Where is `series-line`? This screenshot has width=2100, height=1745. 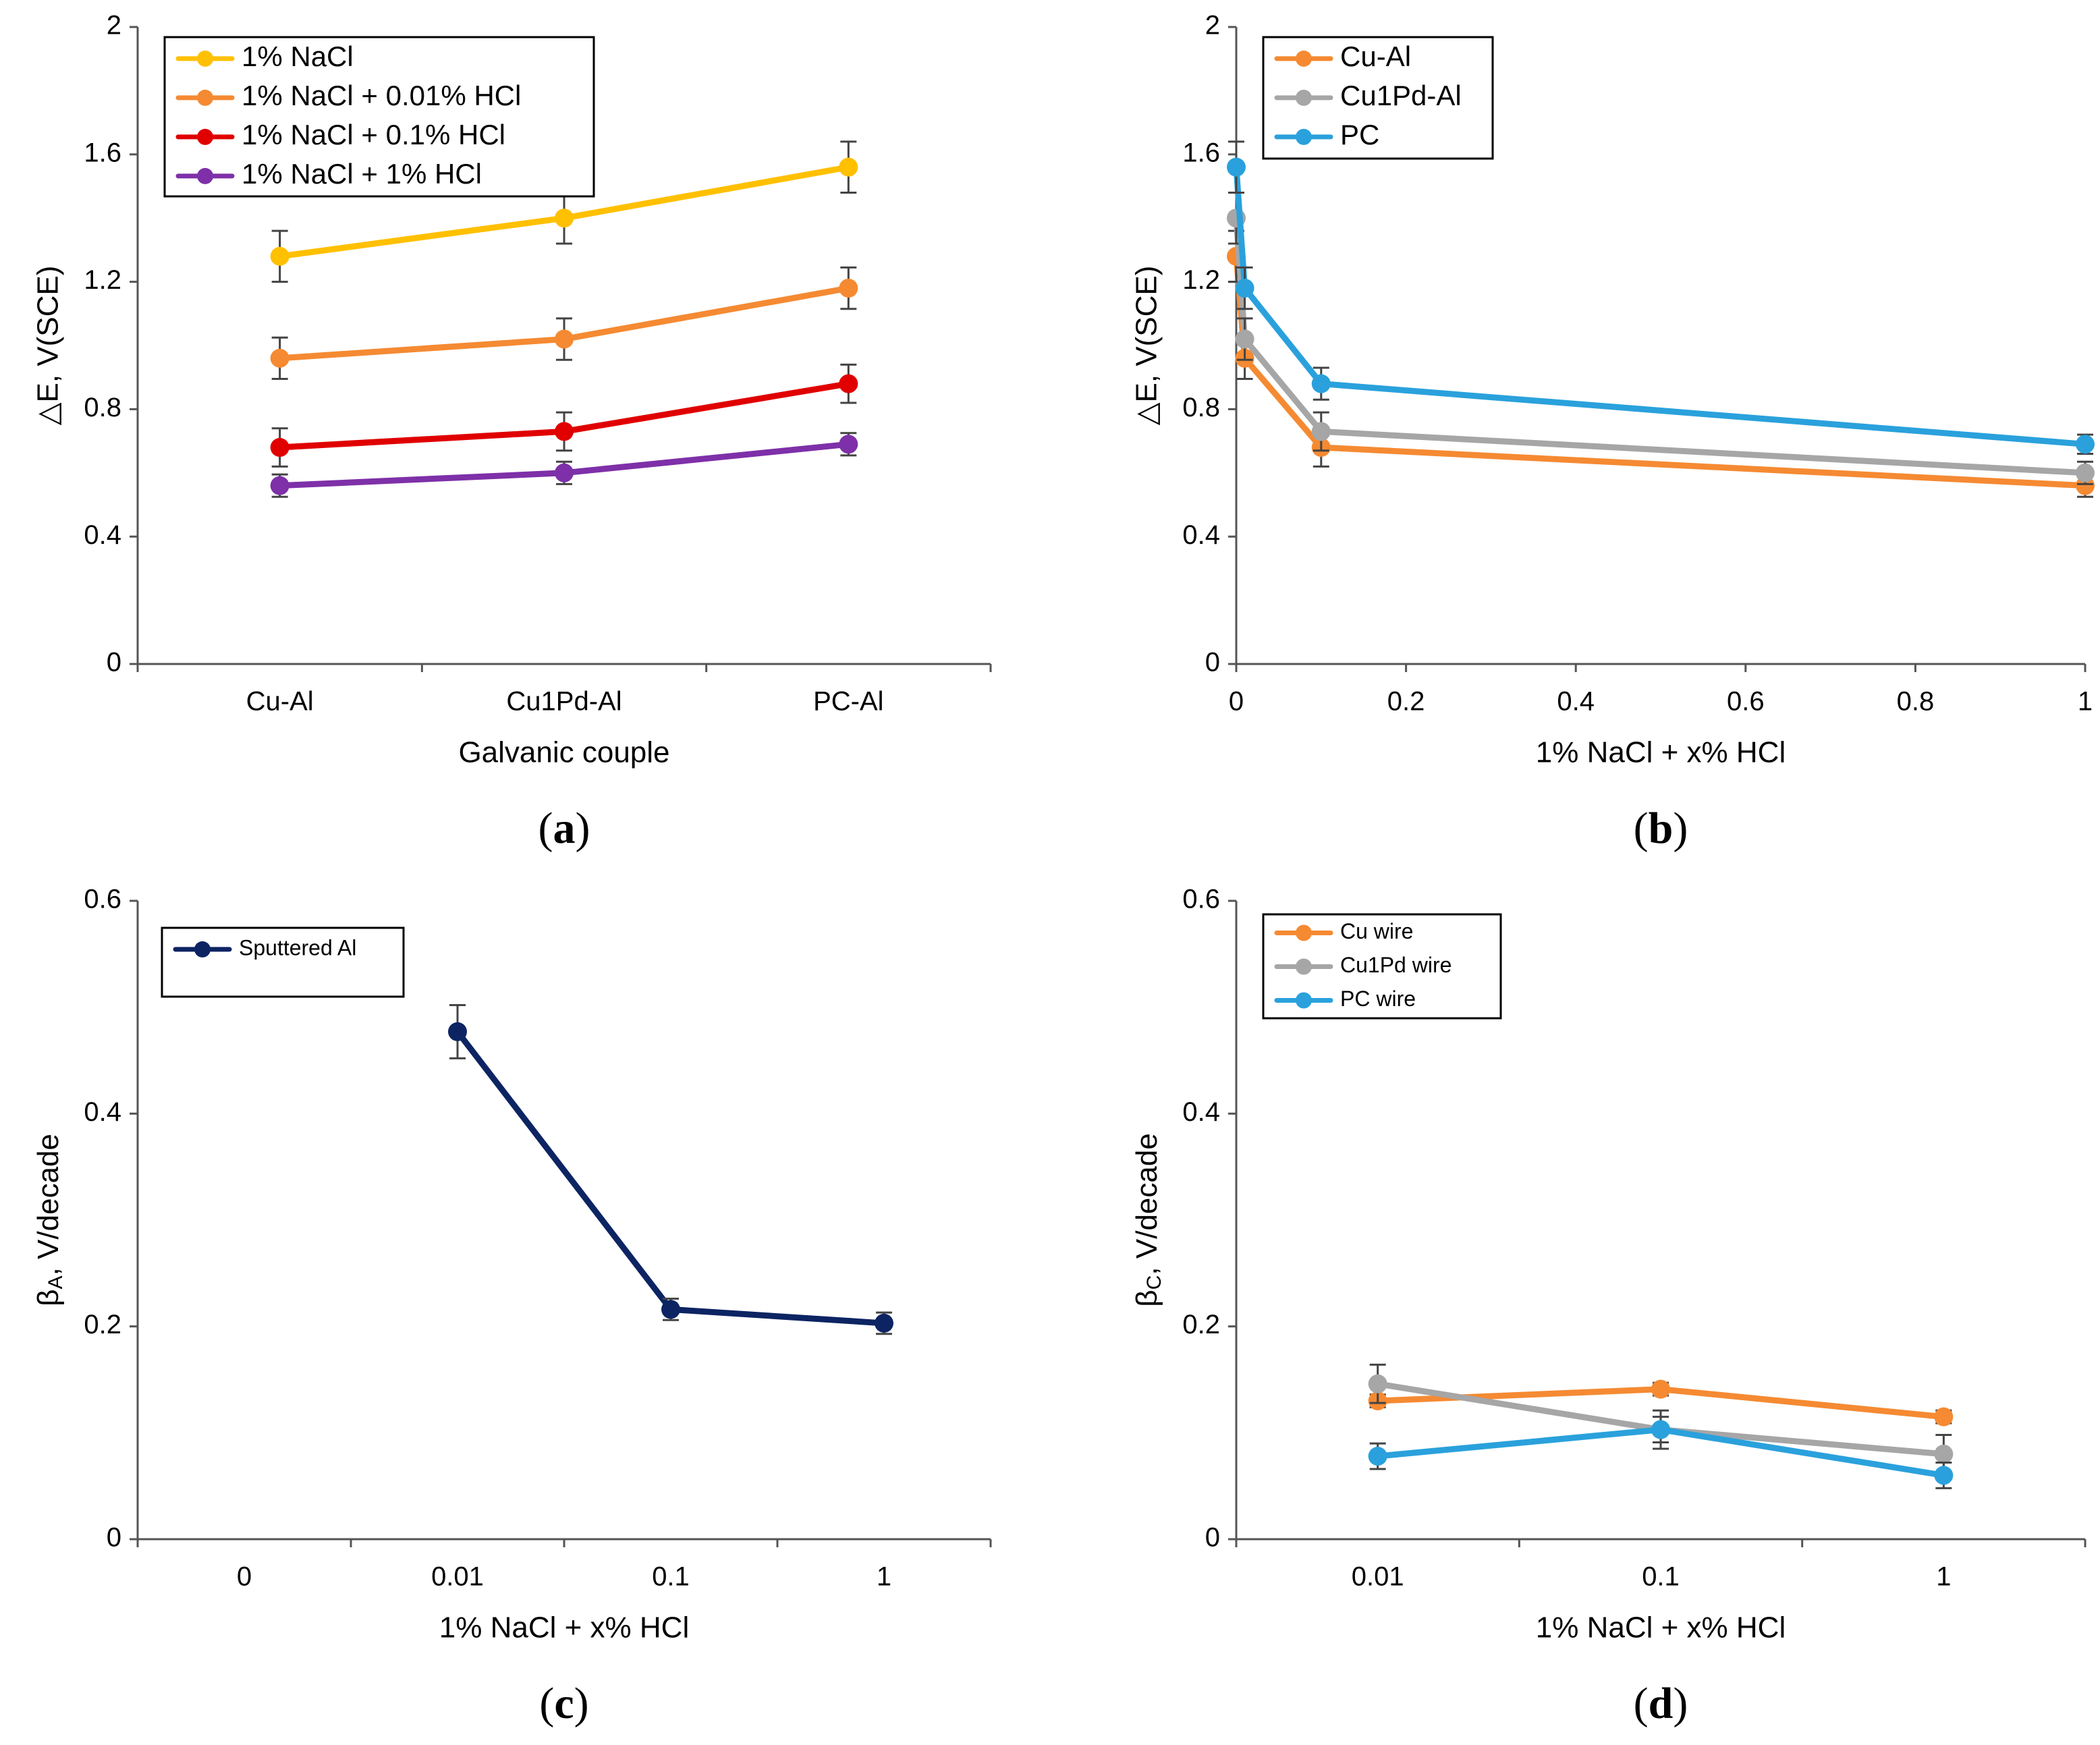
series-line is located at coordinates (1661, 346).